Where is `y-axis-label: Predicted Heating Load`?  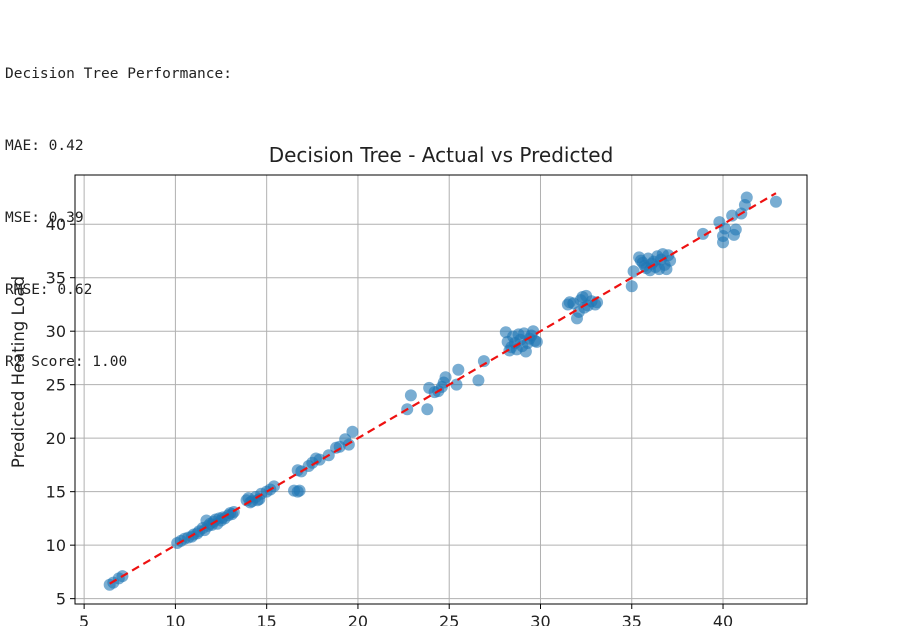
y-axis-label: Predicted Heating Load is located at coordinates (18, 372).